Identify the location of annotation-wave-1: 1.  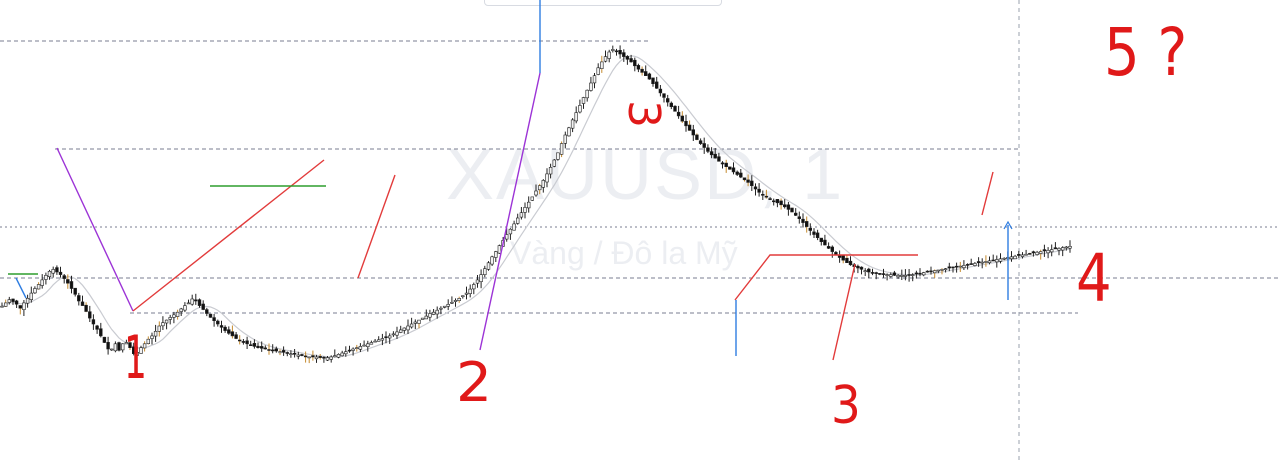
(135, 358).